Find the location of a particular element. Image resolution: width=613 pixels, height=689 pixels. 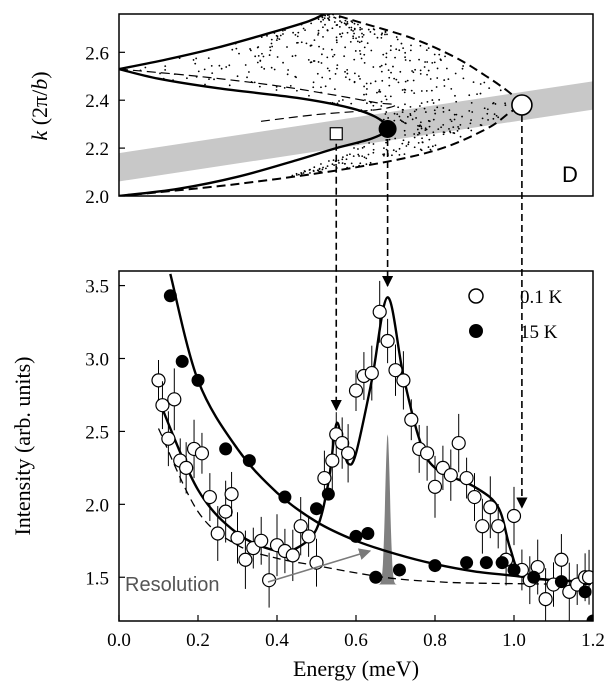

legend-filled-circle-icon is located at coordinates (476, 331).